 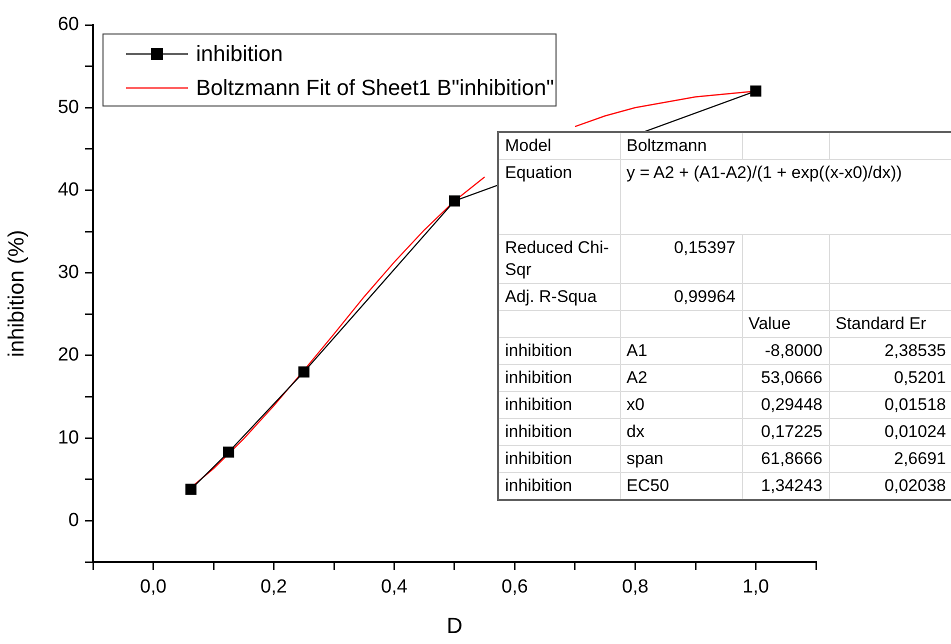 What do you see at coordinates (620, 296) in the screenshot?
I see `text: Adj. R-Squa 0,99964` at bounding box center [620, 296].